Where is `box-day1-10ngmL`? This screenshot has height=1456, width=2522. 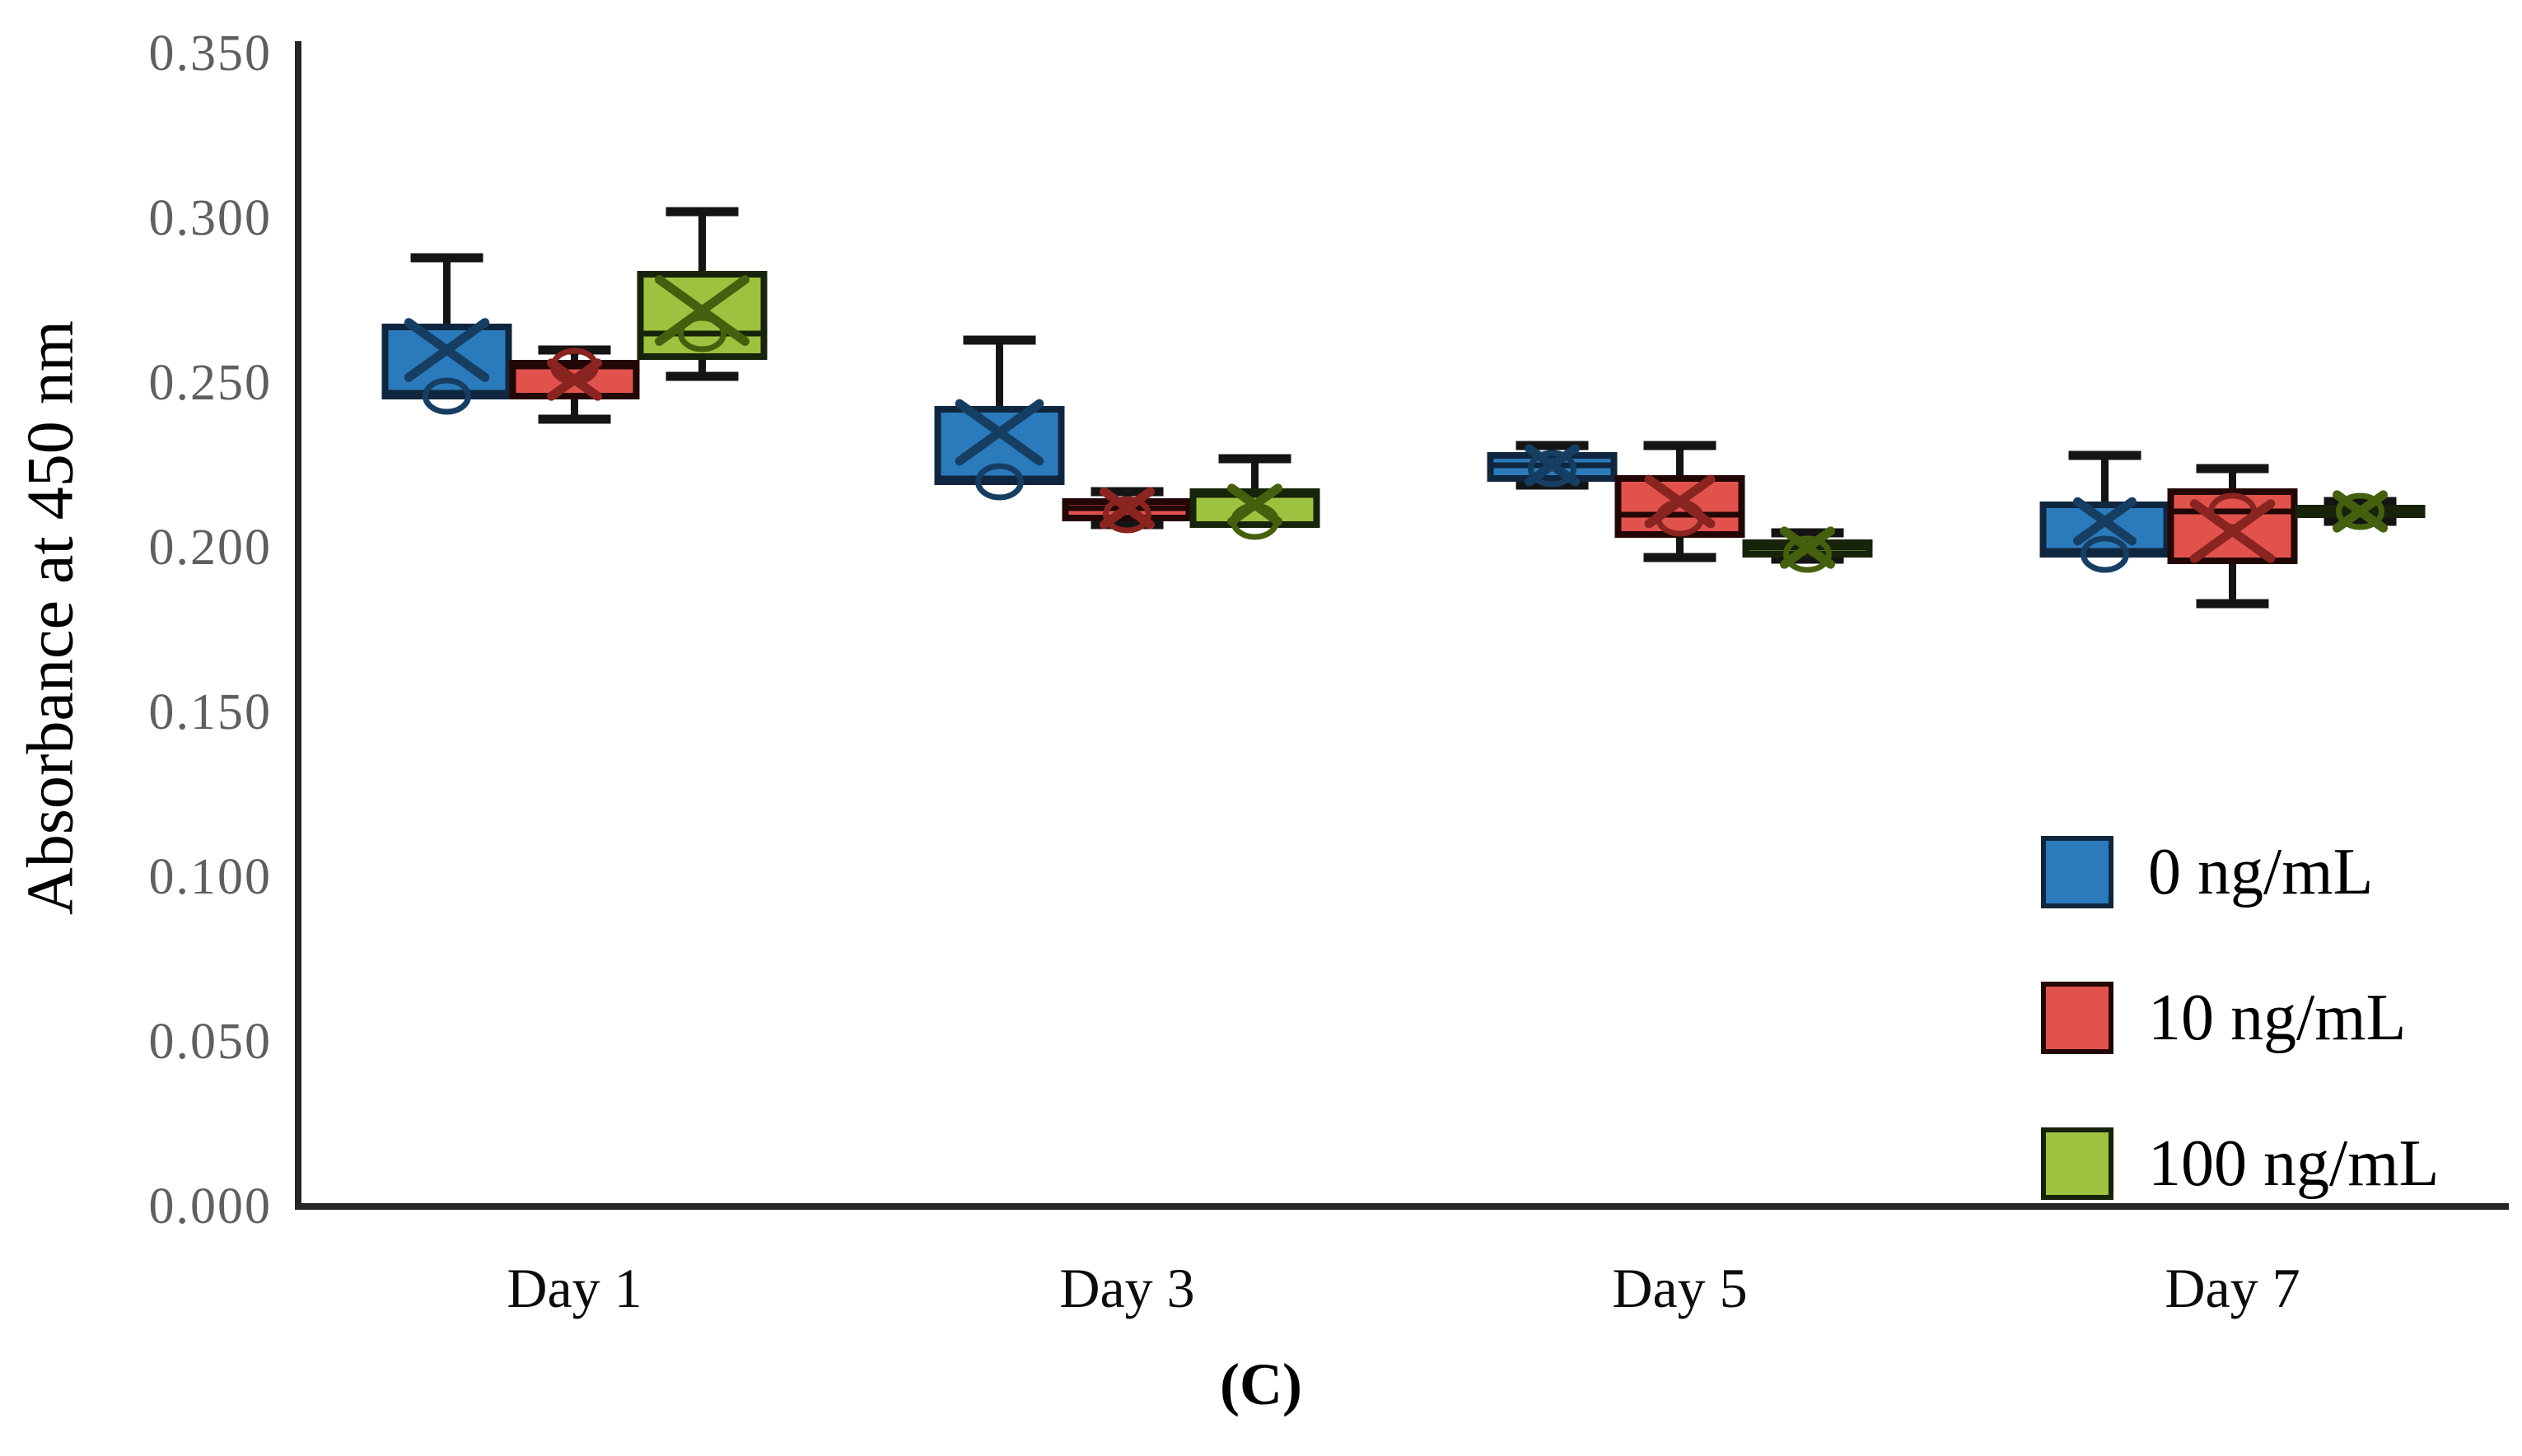 box-day1-10ngmL is located at coordinates (574, 384).